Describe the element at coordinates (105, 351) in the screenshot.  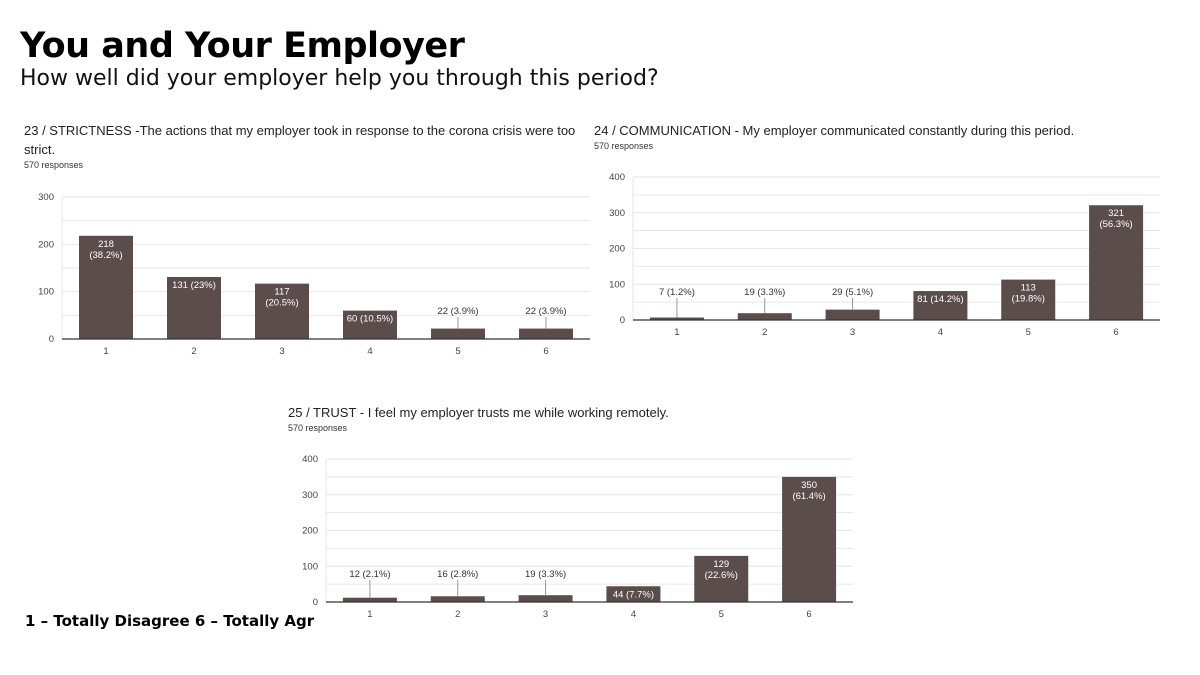
I see `chart-1-x-tick: 1` at that location.